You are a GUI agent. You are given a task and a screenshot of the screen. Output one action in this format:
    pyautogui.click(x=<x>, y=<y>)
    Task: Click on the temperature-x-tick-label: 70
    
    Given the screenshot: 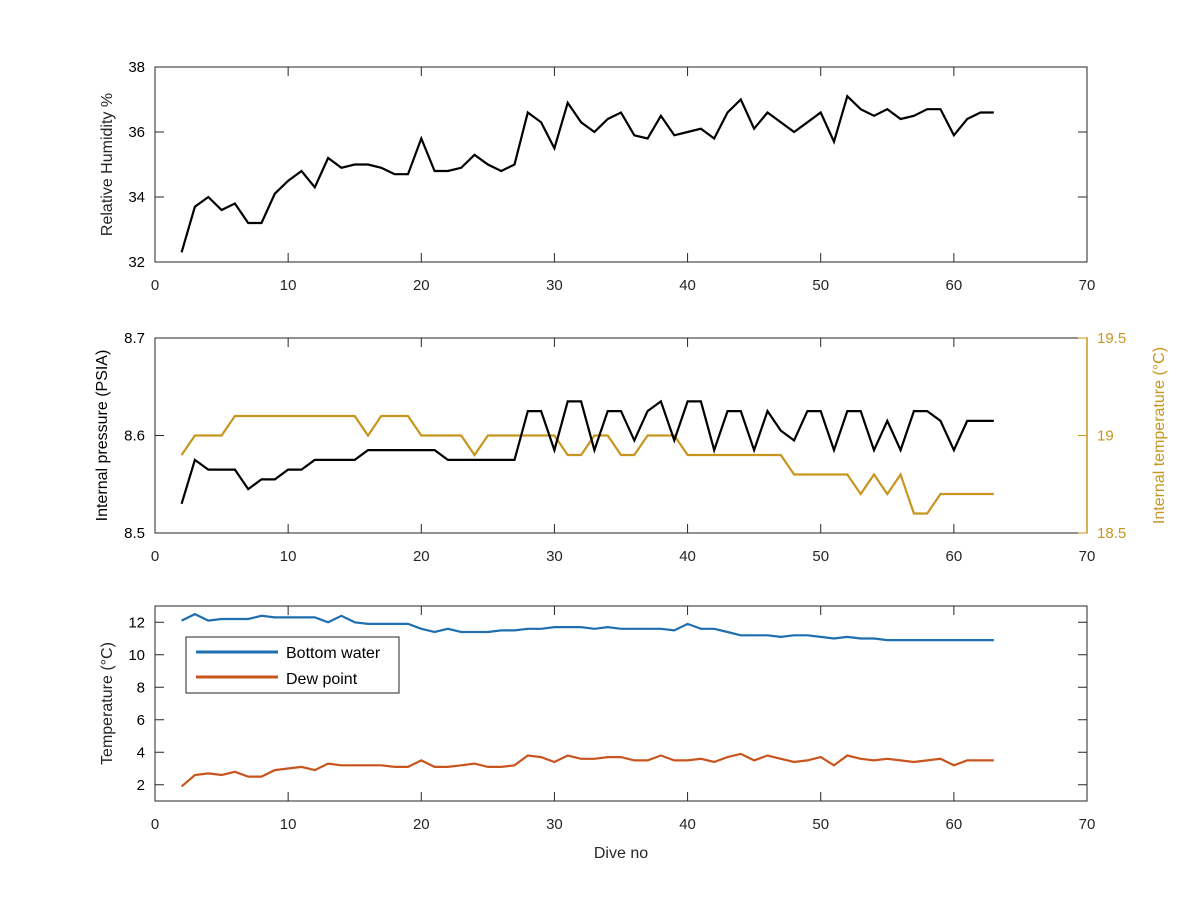 What is the action you would take?
    pyautogui.click(x=1087, y=824)
    